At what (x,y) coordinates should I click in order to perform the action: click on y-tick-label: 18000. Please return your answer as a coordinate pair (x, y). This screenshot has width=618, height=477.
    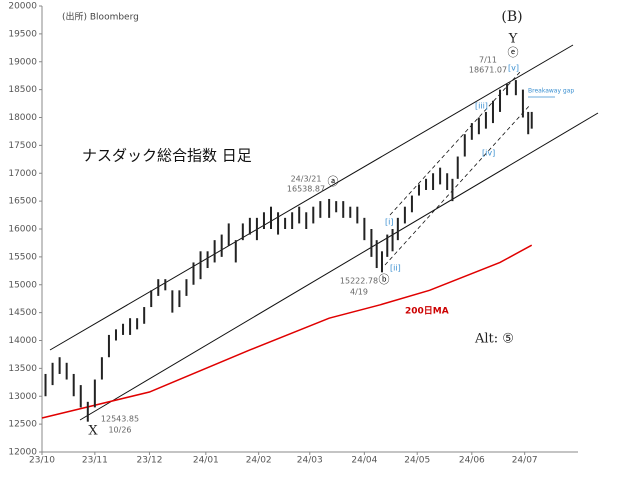
    Looking at the image, I should click on (22, 118).